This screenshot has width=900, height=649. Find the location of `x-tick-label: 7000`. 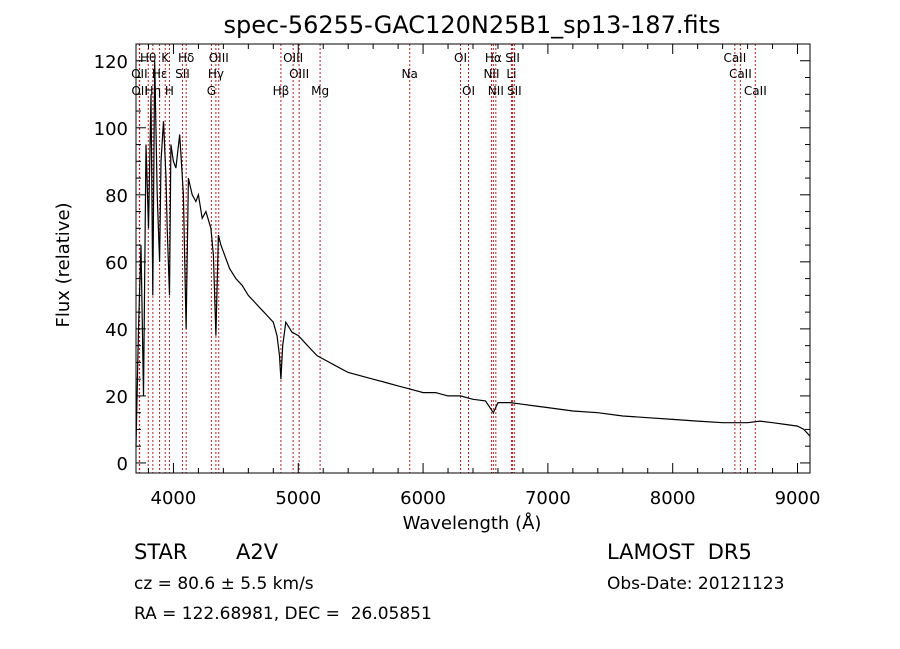

x-tick-label: 7000 is located at coordinates (548, 498).